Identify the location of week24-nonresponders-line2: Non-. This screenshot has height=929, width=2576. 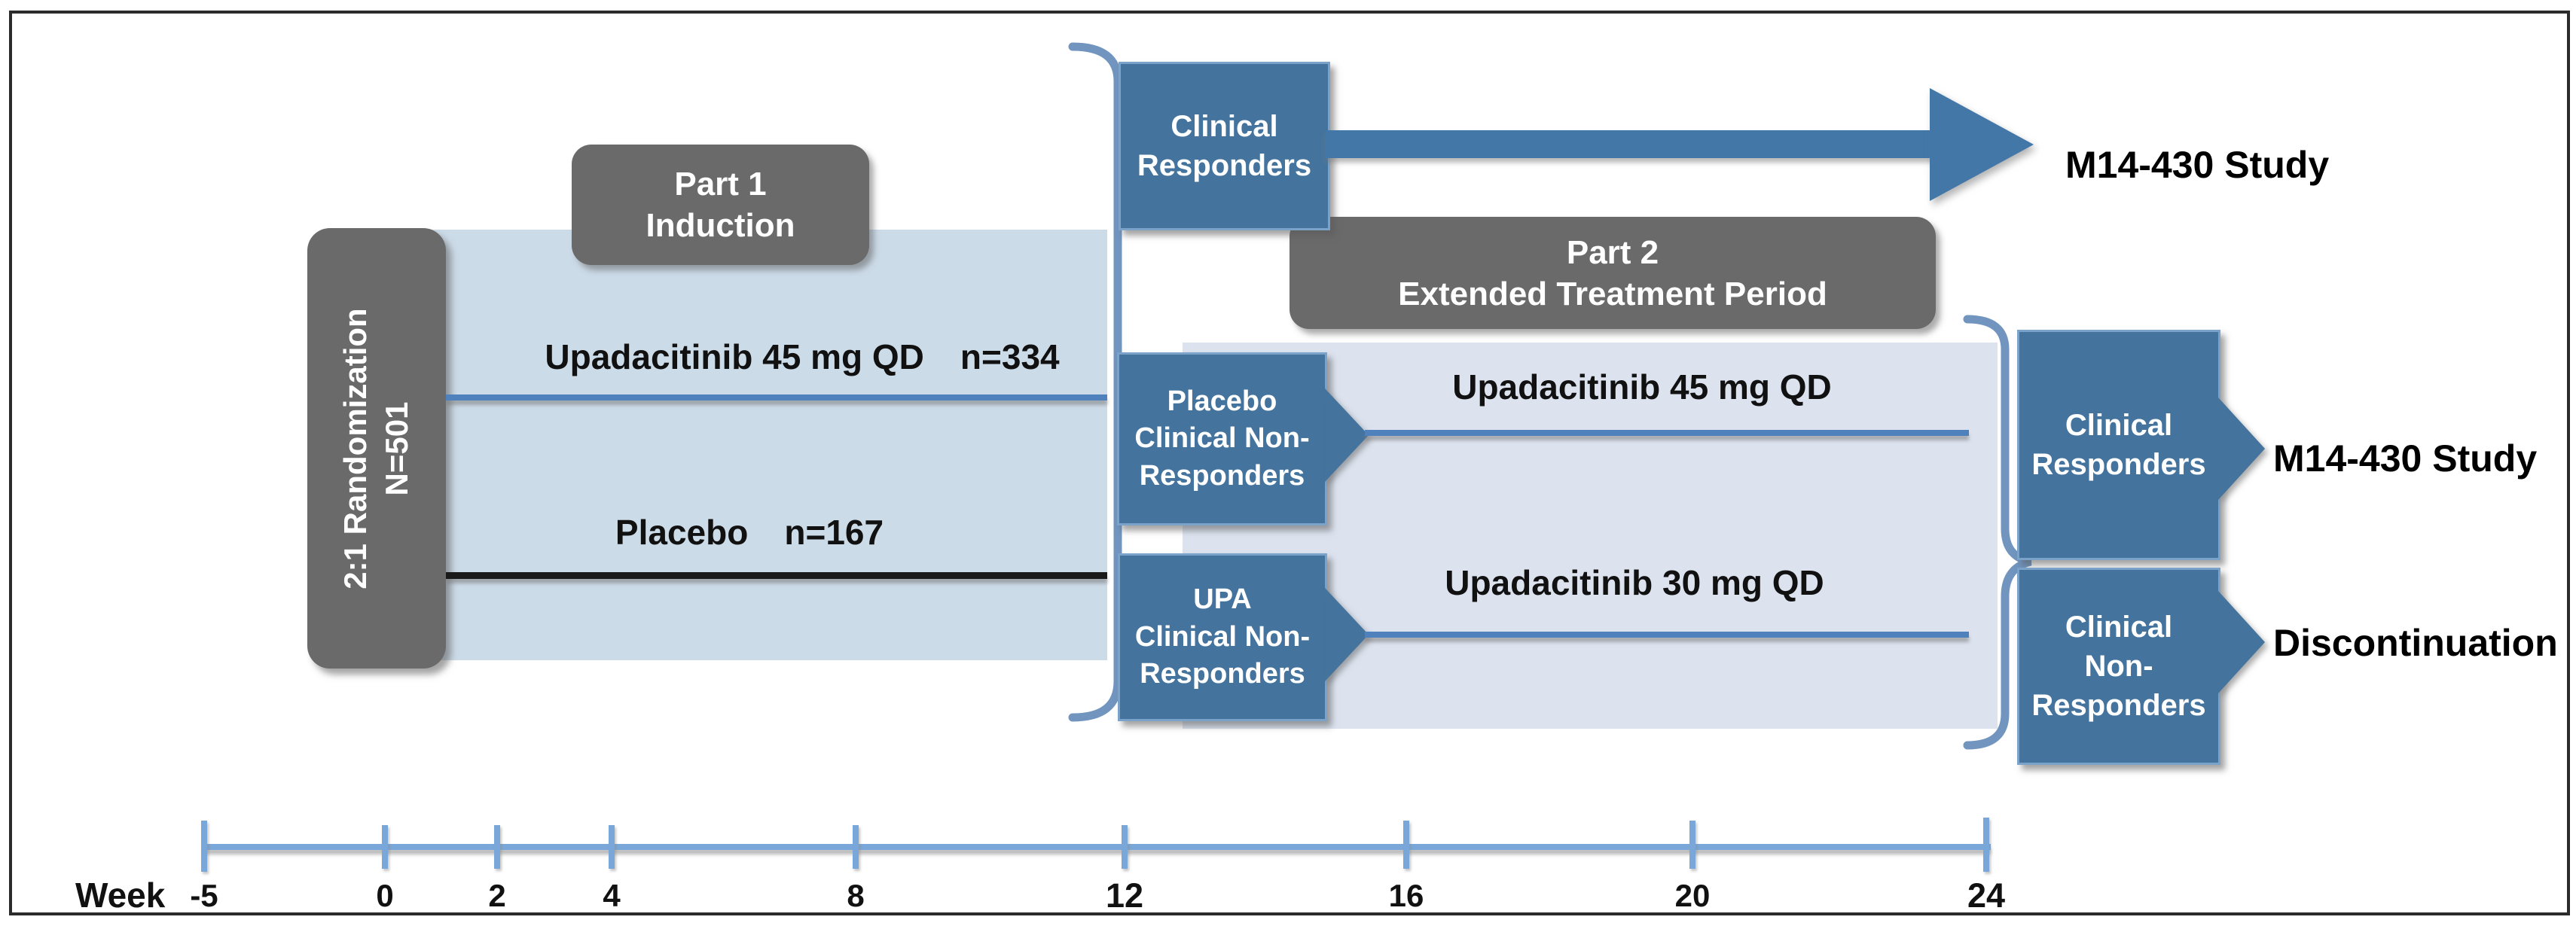
(2118, 666).